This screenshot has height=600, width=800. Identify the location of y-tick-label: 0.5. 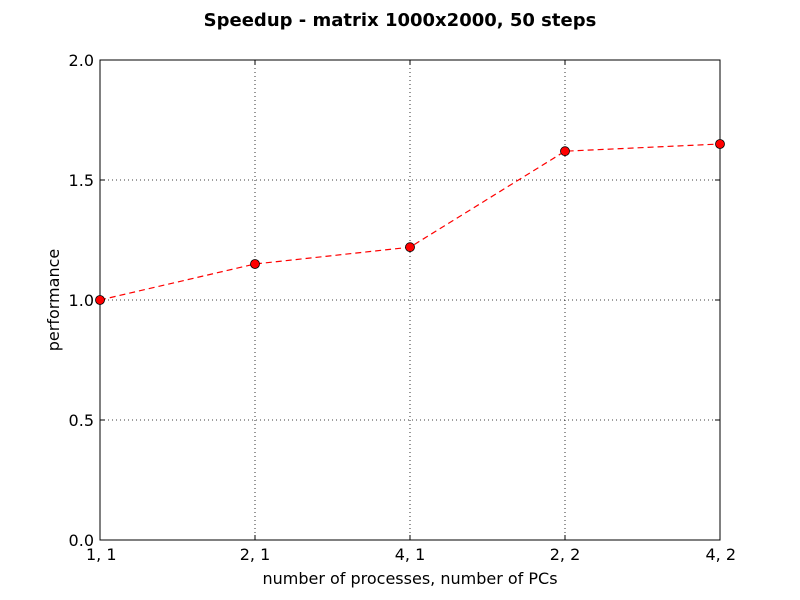
(81, 420).